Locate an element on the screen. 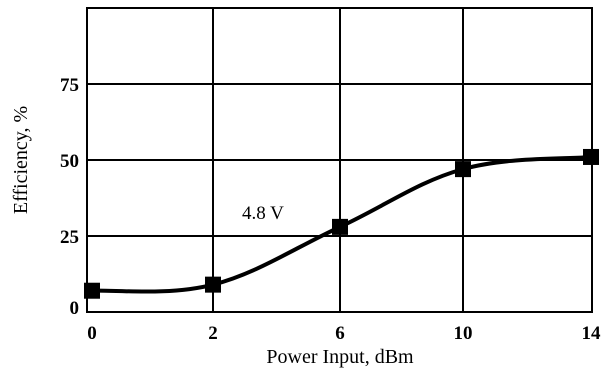 The width and height of the screenshot is (614, 370). y-tick-label: 25 is located at coordinates (69, 237).